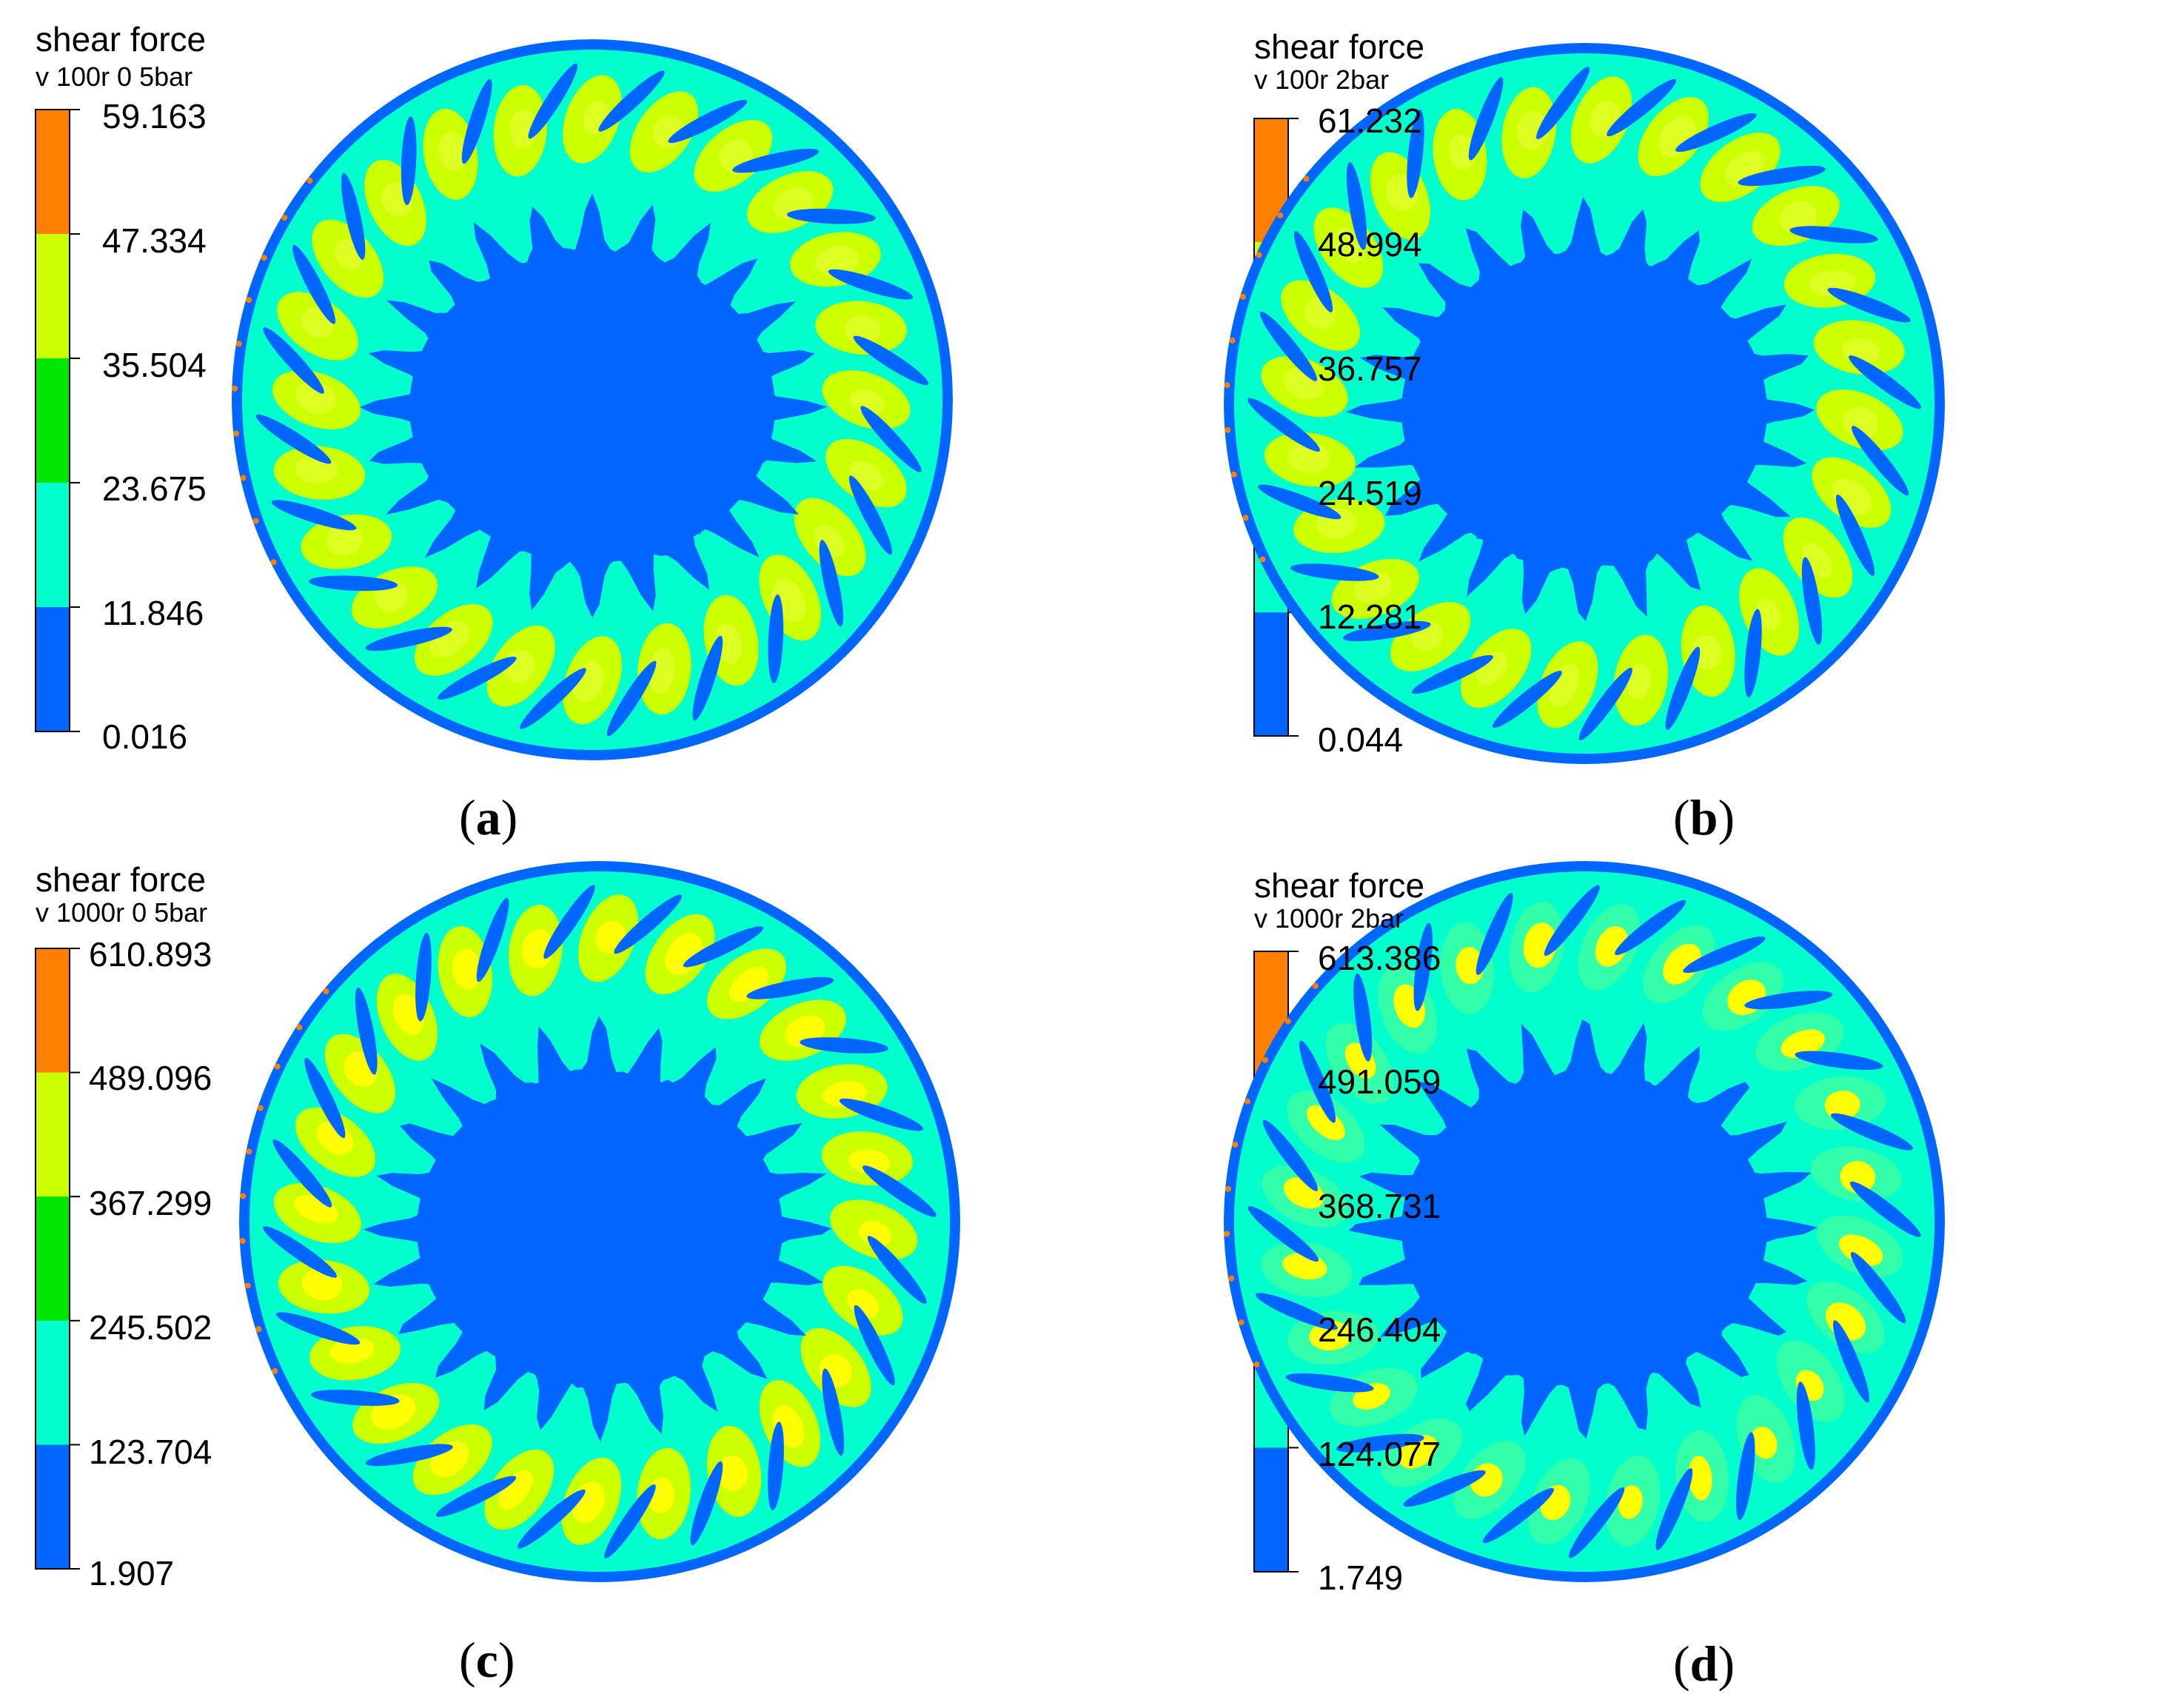 This screenshot has width=2184, height=1708. What do you see at coordinates (1703, 817) in the screenshot?
I see `caption-letter: b` at bounding box center [1703, 817].